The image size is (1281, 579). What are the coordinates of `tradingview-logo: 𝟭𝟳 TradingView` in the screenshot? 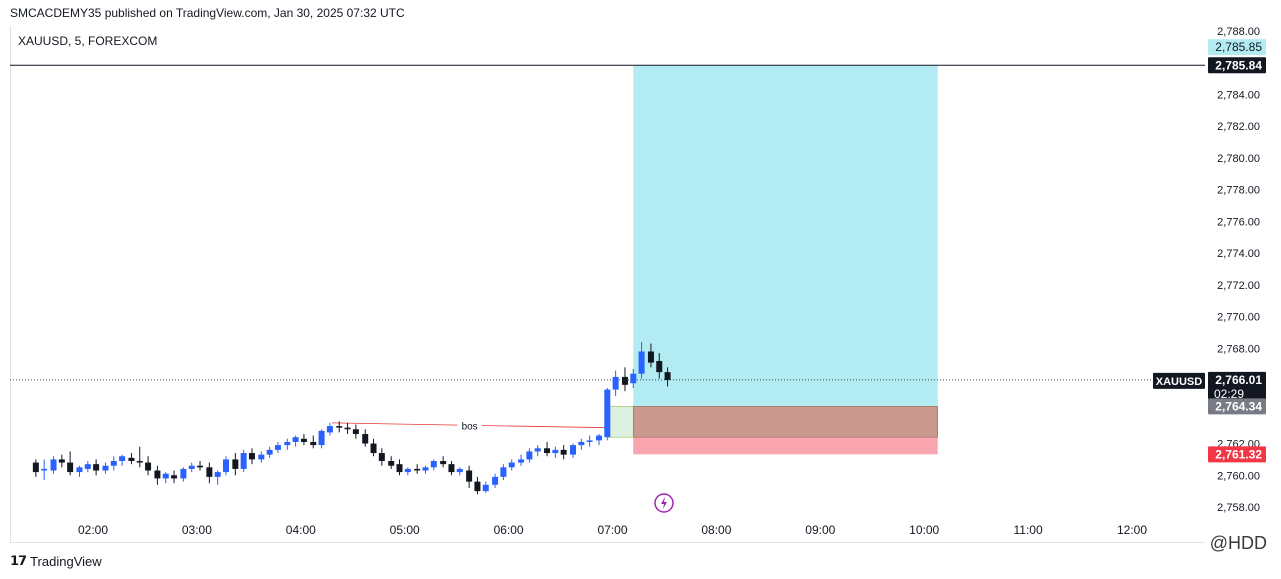 It's located at (56, 561).